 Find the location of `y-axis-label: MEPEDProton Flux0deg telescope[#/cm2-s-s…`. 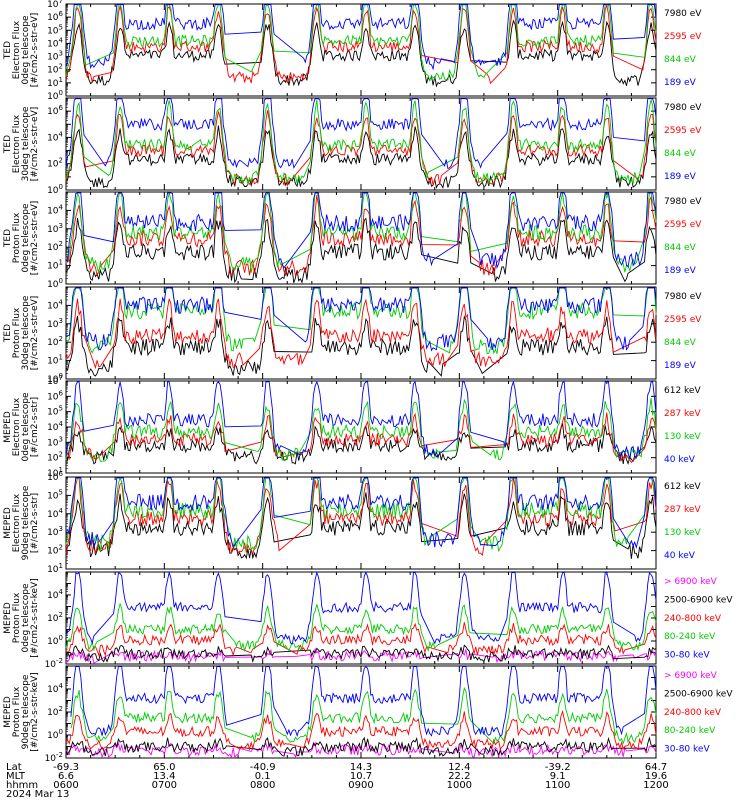

y-axis-label: MEPEDProton Flux0deg telescope[#/cm2-s-s… is located at coordinates (21, 617).